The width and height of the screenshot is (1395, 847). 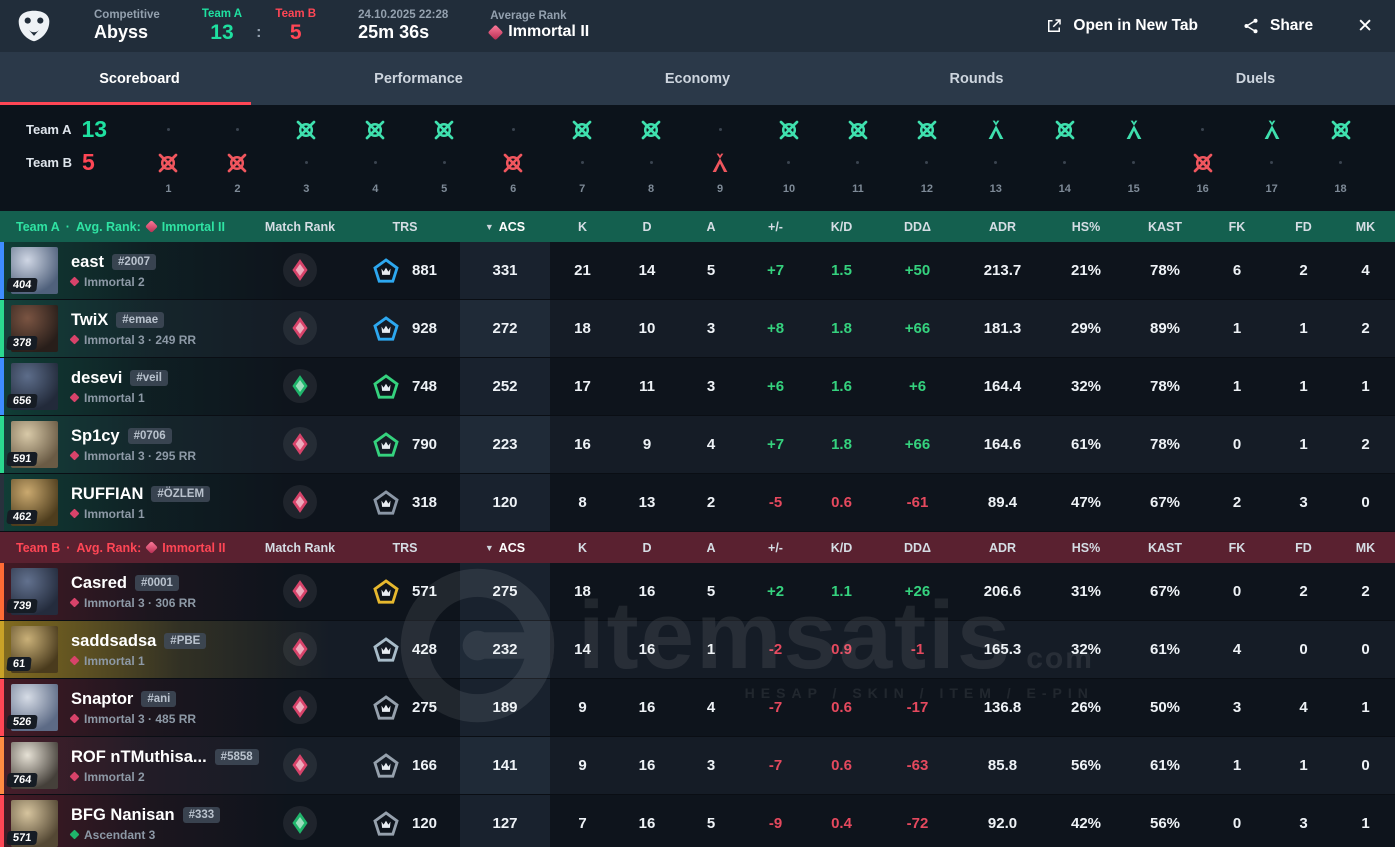 What do you see at coordinates (697, 271) in the screenshot?
I see `player-row: 404 east #2007 Immortal 2` at bounding box center [697, 271].